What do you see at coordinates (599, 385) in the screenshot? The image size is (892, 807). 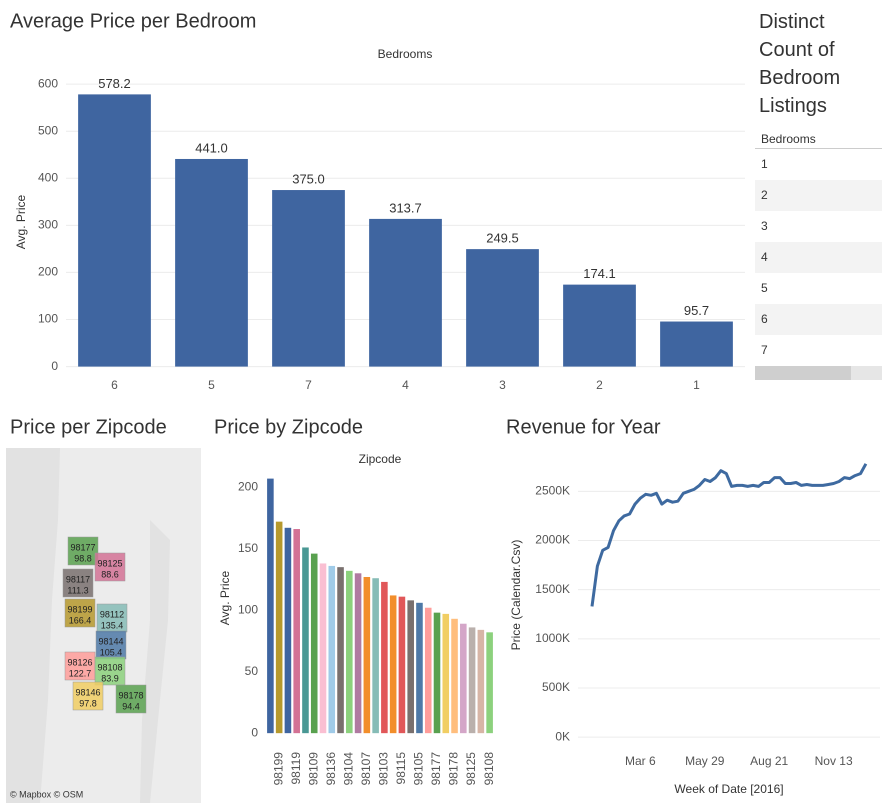 I see `x-tick-label: 2` at bounding box center [599, 385].